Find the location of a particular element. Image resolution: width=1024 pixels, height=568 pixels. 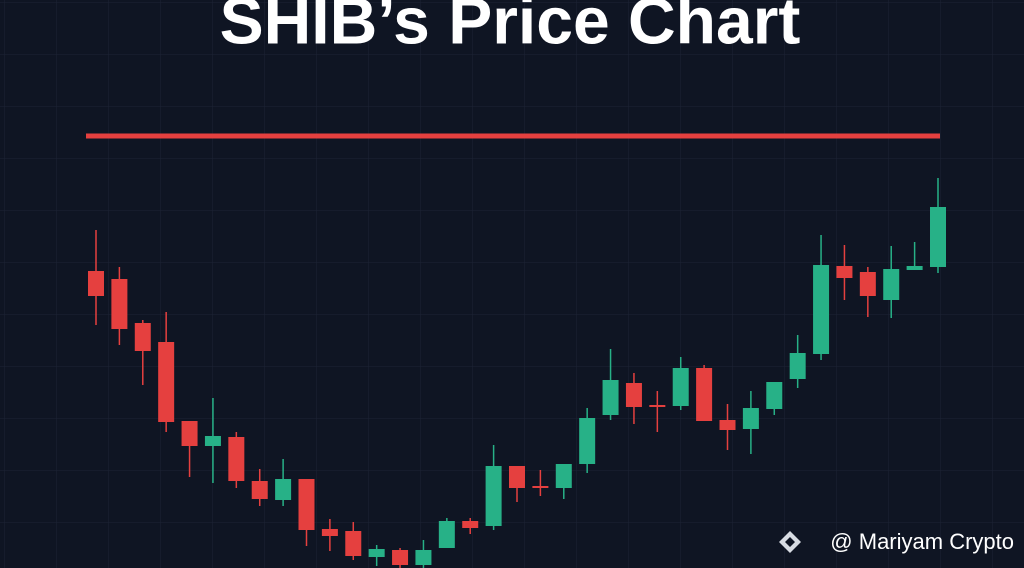

logo-diamond is located at coordinates (790, 542).